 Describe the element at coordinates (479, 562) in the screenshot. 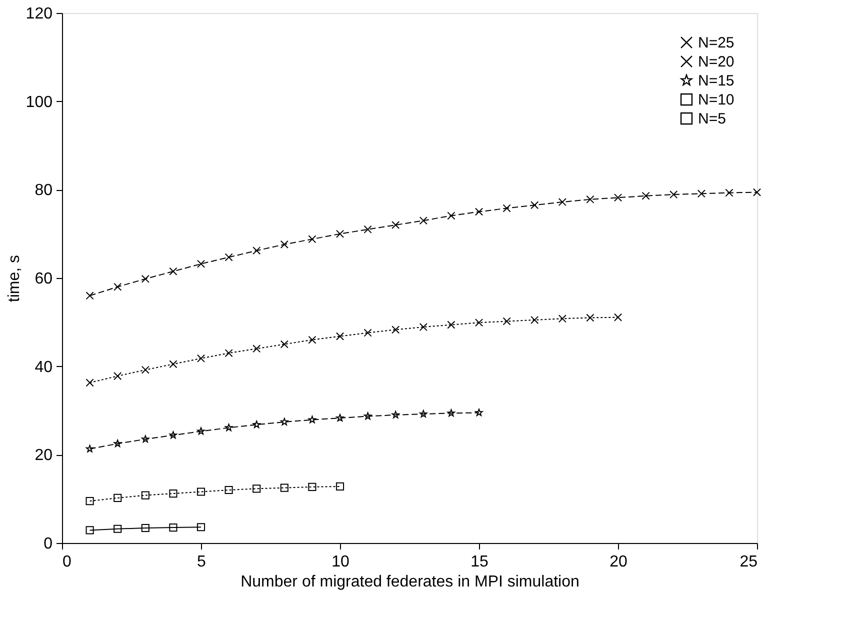

I see `x-tick-label: 15` at that location.